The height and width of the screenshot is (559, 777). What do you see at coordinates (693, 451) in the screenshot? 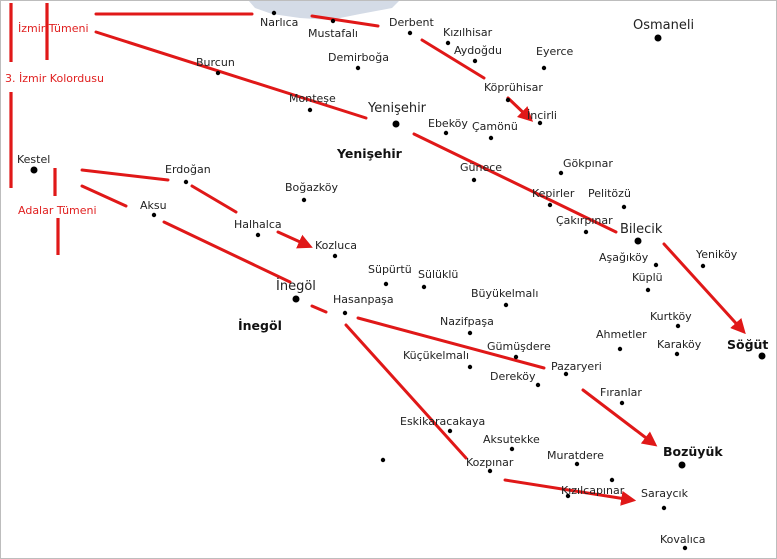
I see `town-label: Bozüyük` at bounding box center [693, 451].